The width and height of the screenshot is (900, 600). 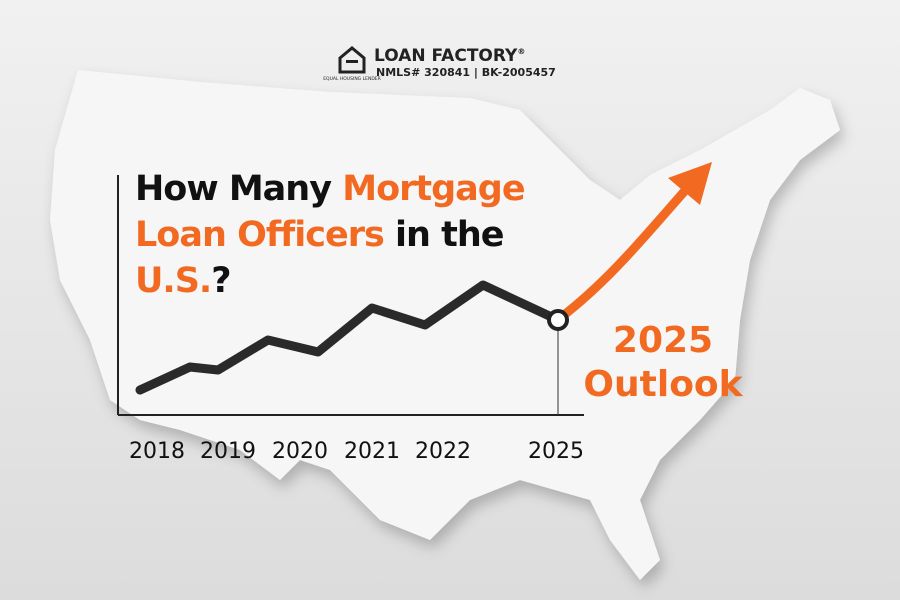 What do you see at coordinates (690, 183) in the screenshot?
I see `arrow-head` at bounding box center [690, 183].